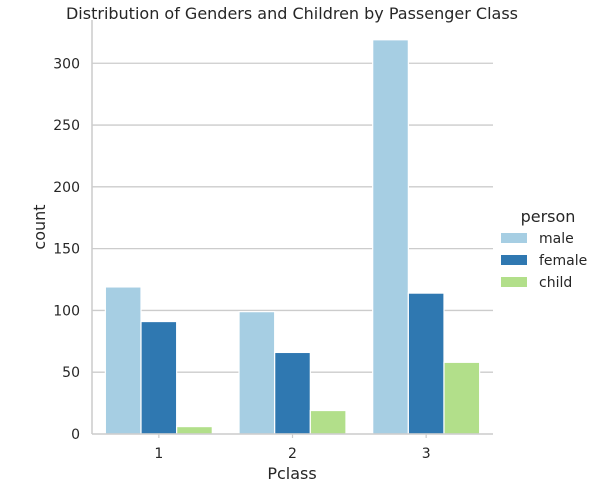  I want to click on y-tick-labels: 0 50 100 150 200 250 300, so click(66, 249).